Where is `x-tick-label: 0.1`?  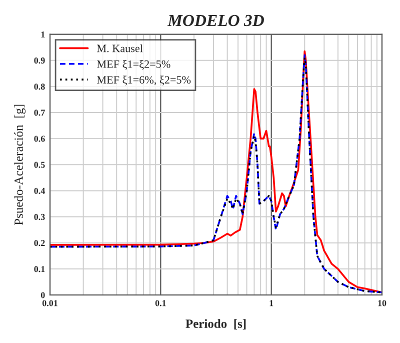
x-tick-label: 0.1 is located at coordinates (160, 303).